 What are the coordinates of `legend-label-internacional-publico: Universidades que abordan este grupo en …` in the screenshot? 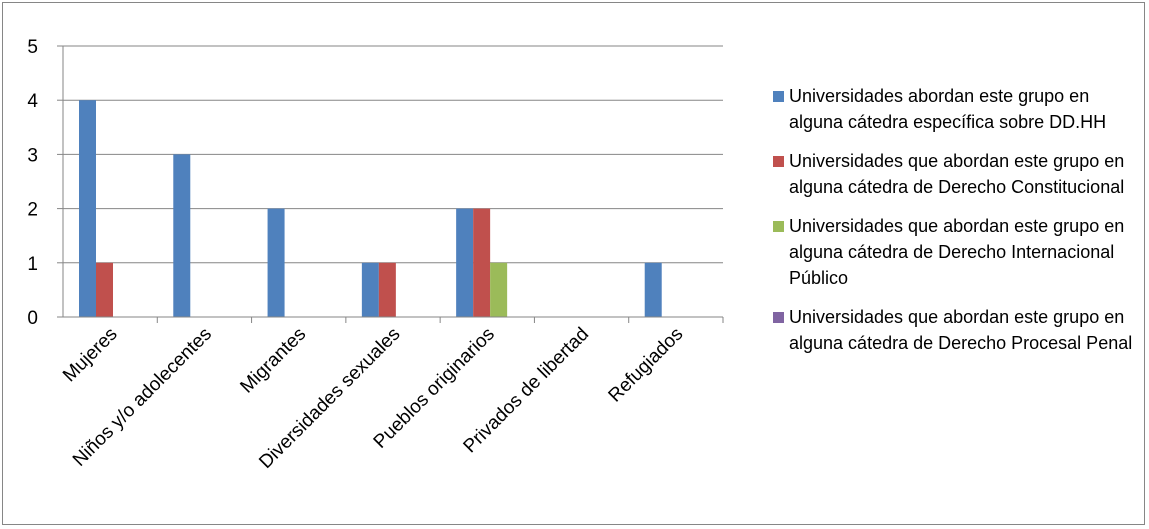 It's located at (957, 252).